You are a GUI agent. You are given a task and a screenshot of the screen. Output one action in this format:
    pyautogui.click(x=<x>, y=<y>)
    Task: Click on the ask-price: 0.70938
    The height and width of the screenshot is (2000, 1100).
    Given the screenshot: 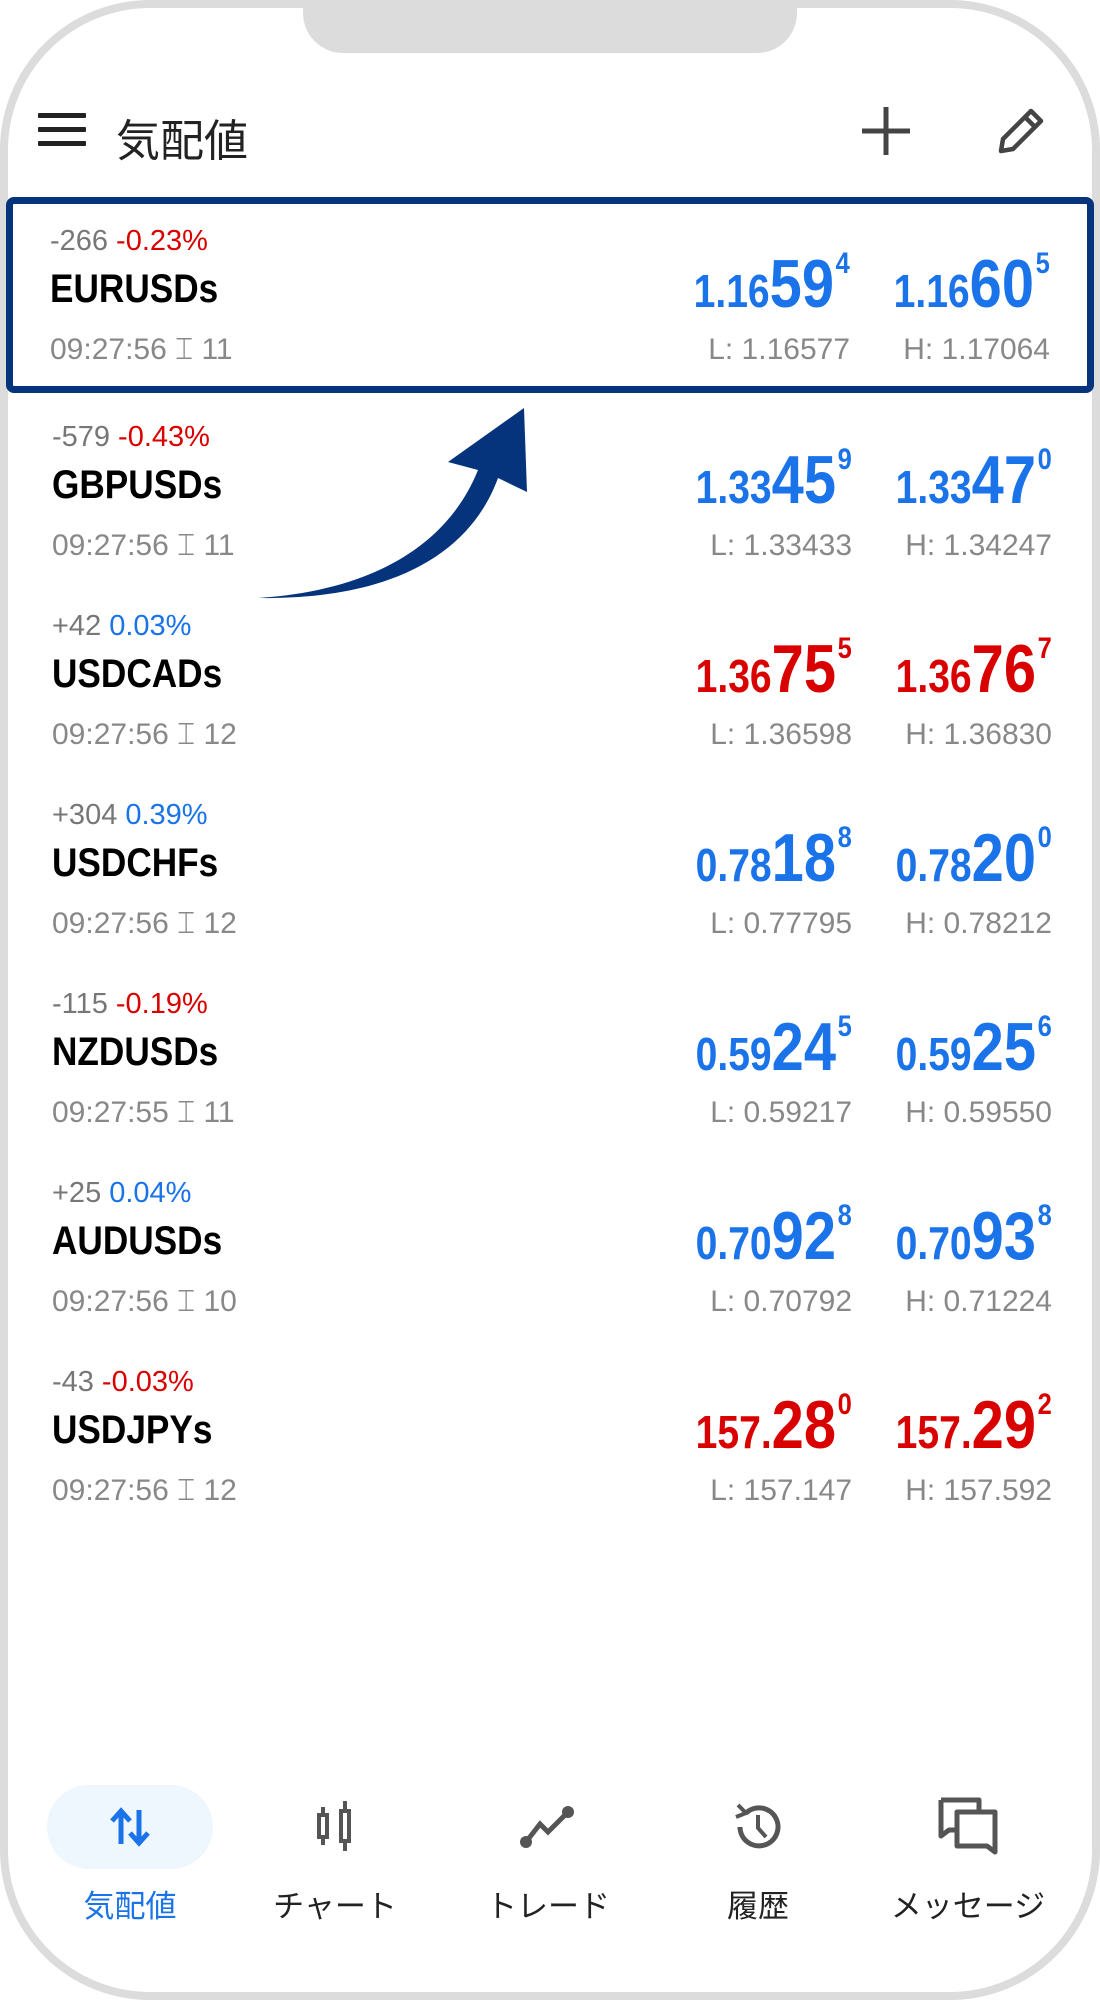 What is the action you would take?
    pyautogui.click(x=974, y=1236)
    